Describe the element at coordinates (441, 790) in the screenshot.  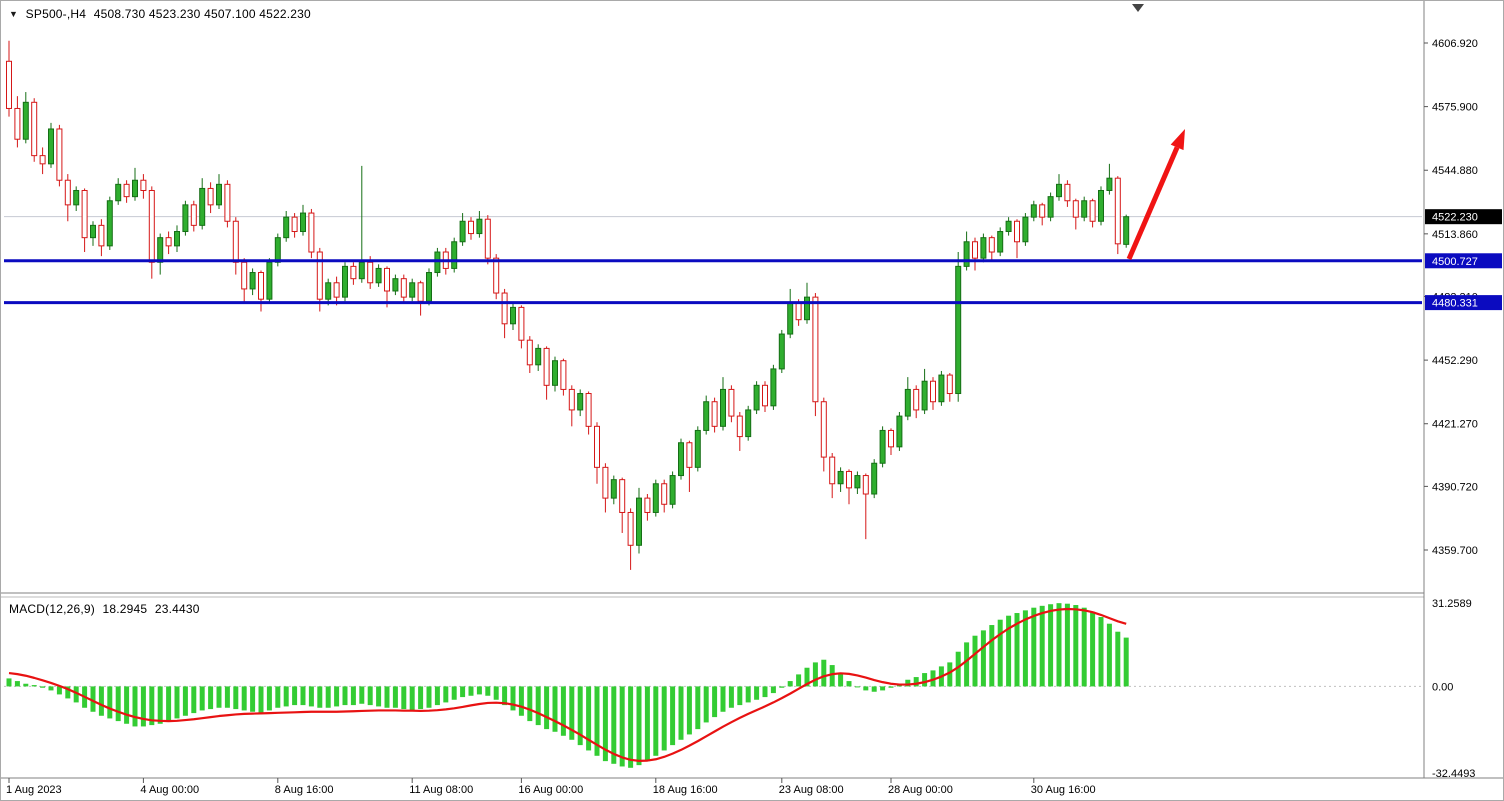
I see `time-axis-label: 11 Aug 08:00` at that location.